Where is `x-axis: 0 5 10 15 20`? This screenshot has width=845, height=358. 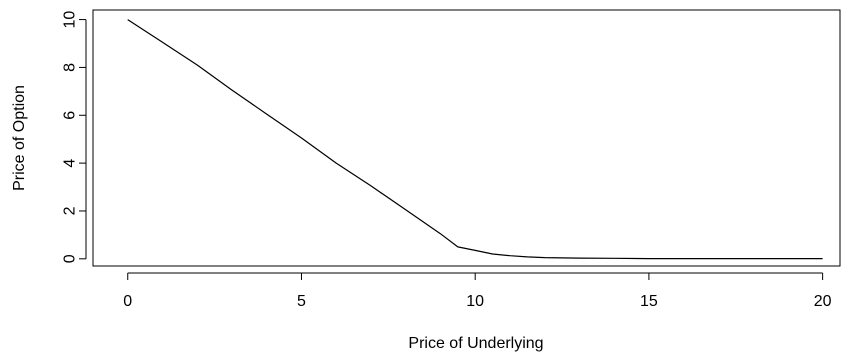
x-axis: 0 5 10 15 20 is located at coordinates (477, 291).